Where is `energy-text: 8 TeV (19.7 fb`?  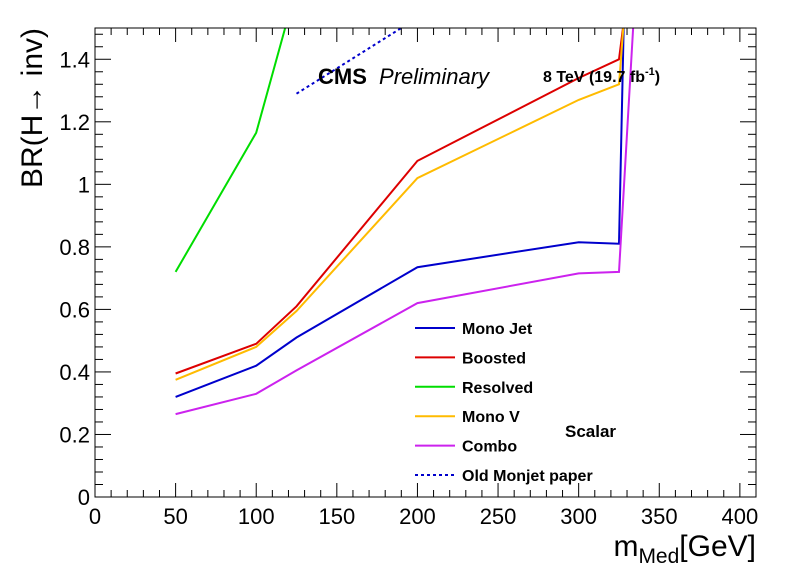 energy-text: 8 TeV (19.7 fb is located at coordinates (594, 77).